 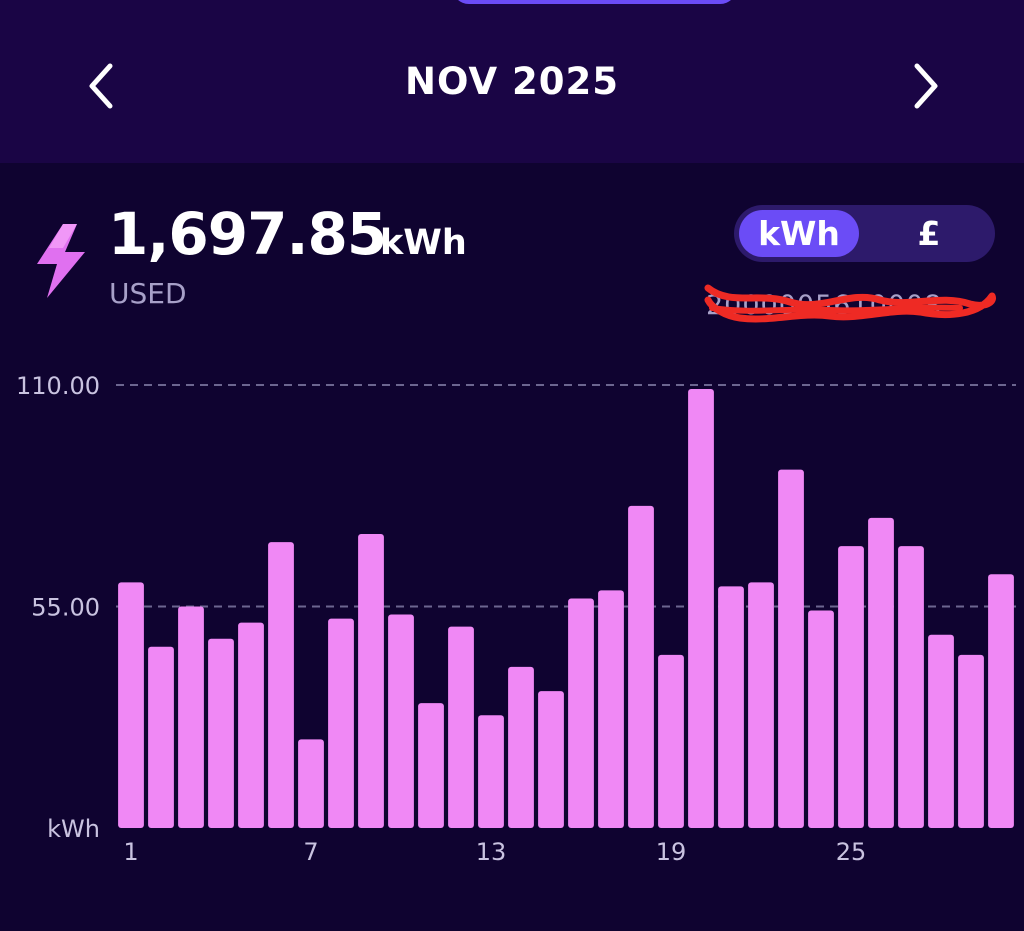 I want to click on x-tick-label: 1, so click(x=130, y=852).